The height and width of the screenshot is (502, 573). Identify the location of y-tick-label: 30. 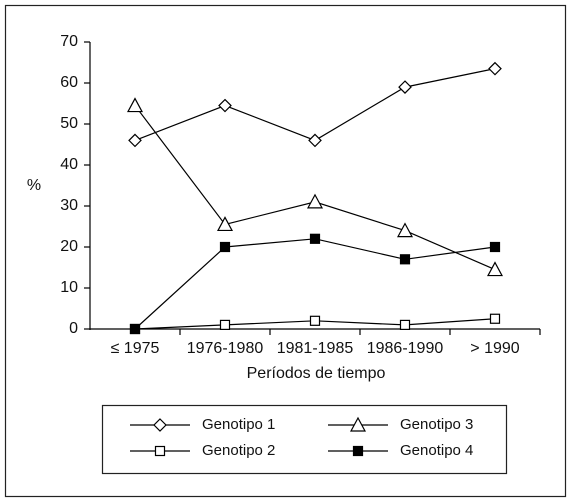
(69, 205).